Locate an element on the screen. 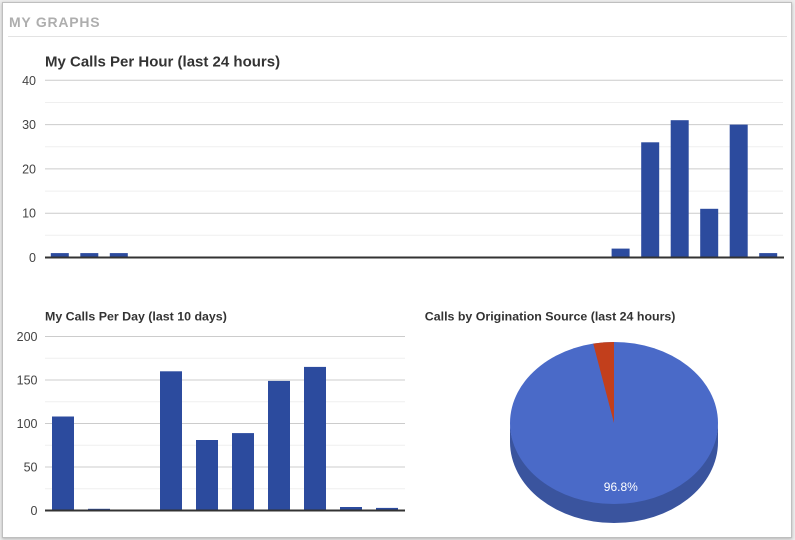 This screenshot has width=795, height=540. svg-text: 200 is located at coordinates (27, 337).